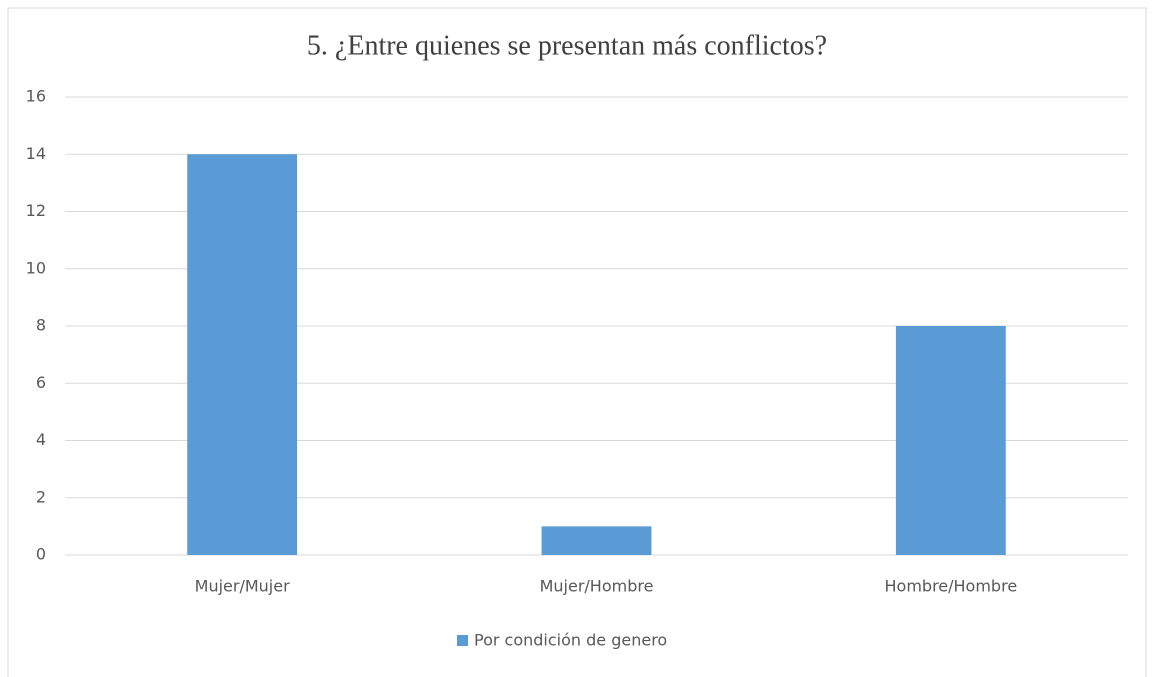 The height and width of the screenshot is (677, 1153). Describe the element at coordinates (462, 640) in the screenshot. I see `legend-swatch` at that location.